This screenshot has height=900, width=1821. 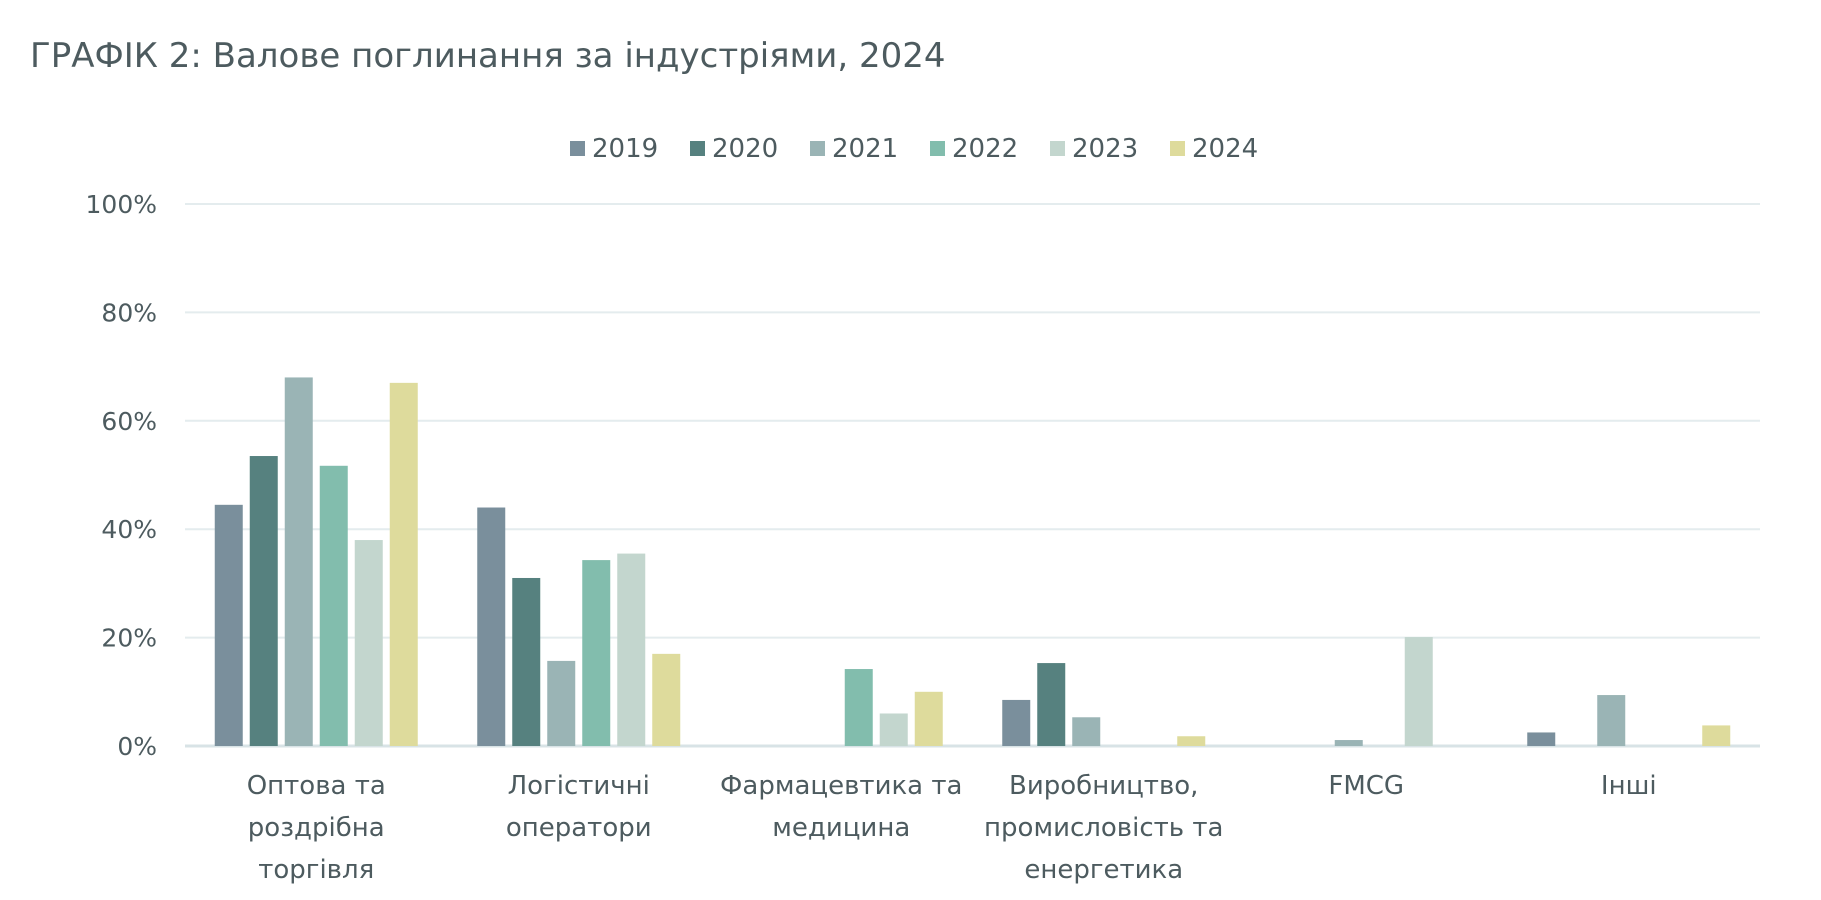 What do you see at coordinates (745, 149) in the screenshot?
I see `legend-label: 2020` at bounding box center [745, 149].